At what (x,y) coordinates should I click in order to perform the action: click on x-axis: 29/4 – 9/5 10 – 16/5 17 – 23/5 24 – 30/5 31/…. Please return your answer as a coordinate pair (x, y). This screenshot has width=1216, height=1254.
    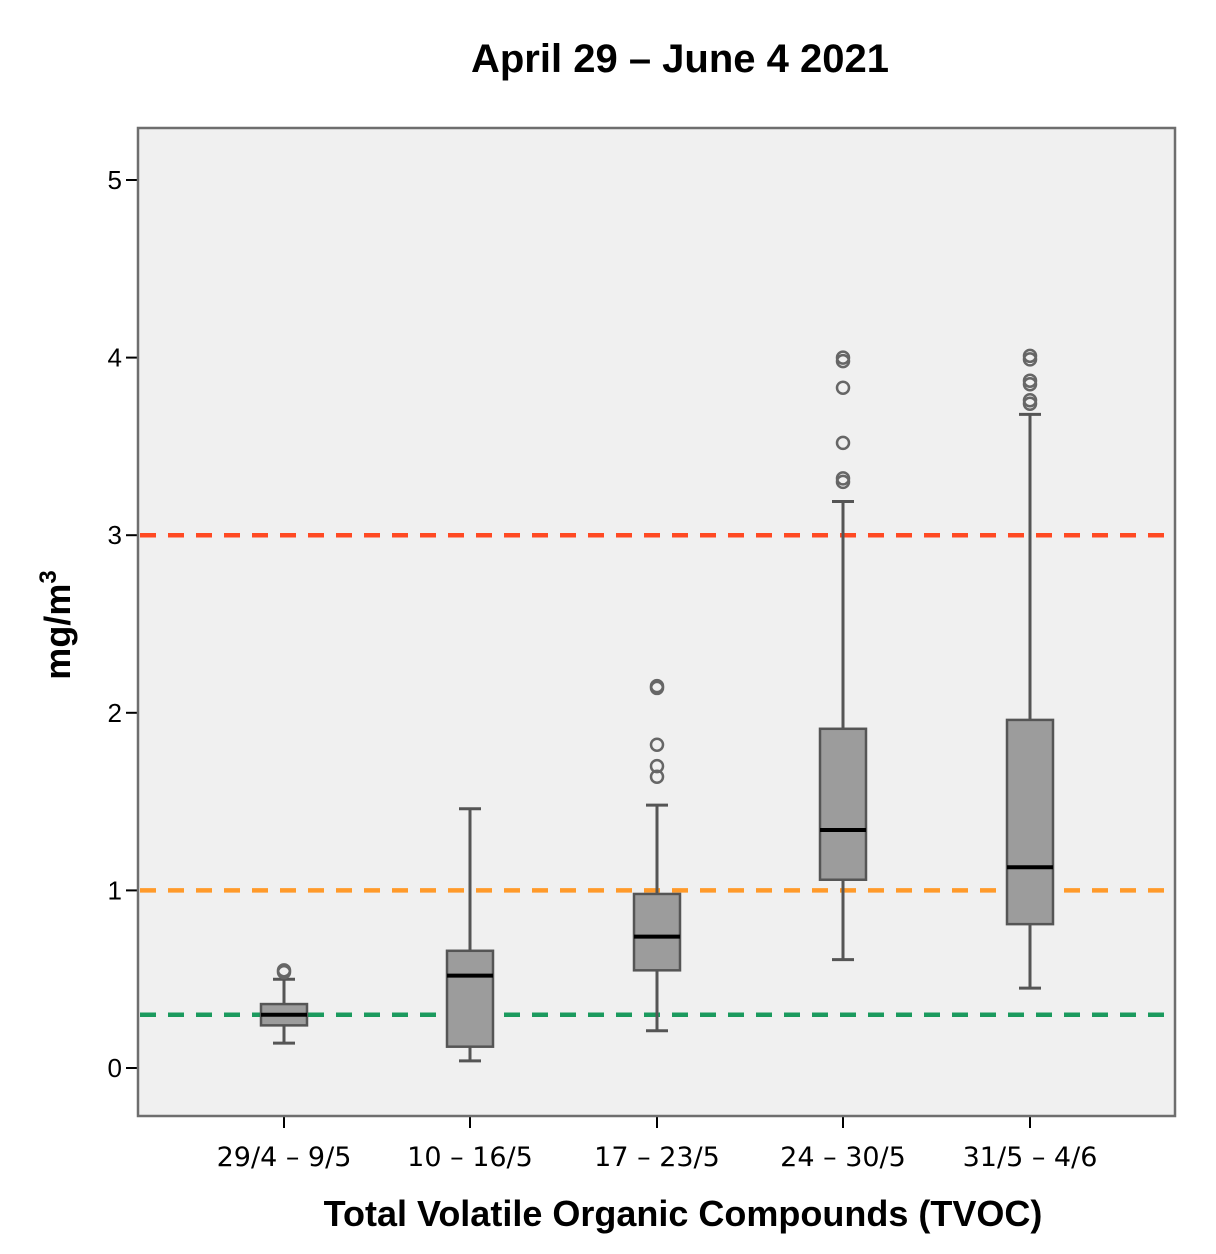
    Looking at the image, I should click on (657, 1144).